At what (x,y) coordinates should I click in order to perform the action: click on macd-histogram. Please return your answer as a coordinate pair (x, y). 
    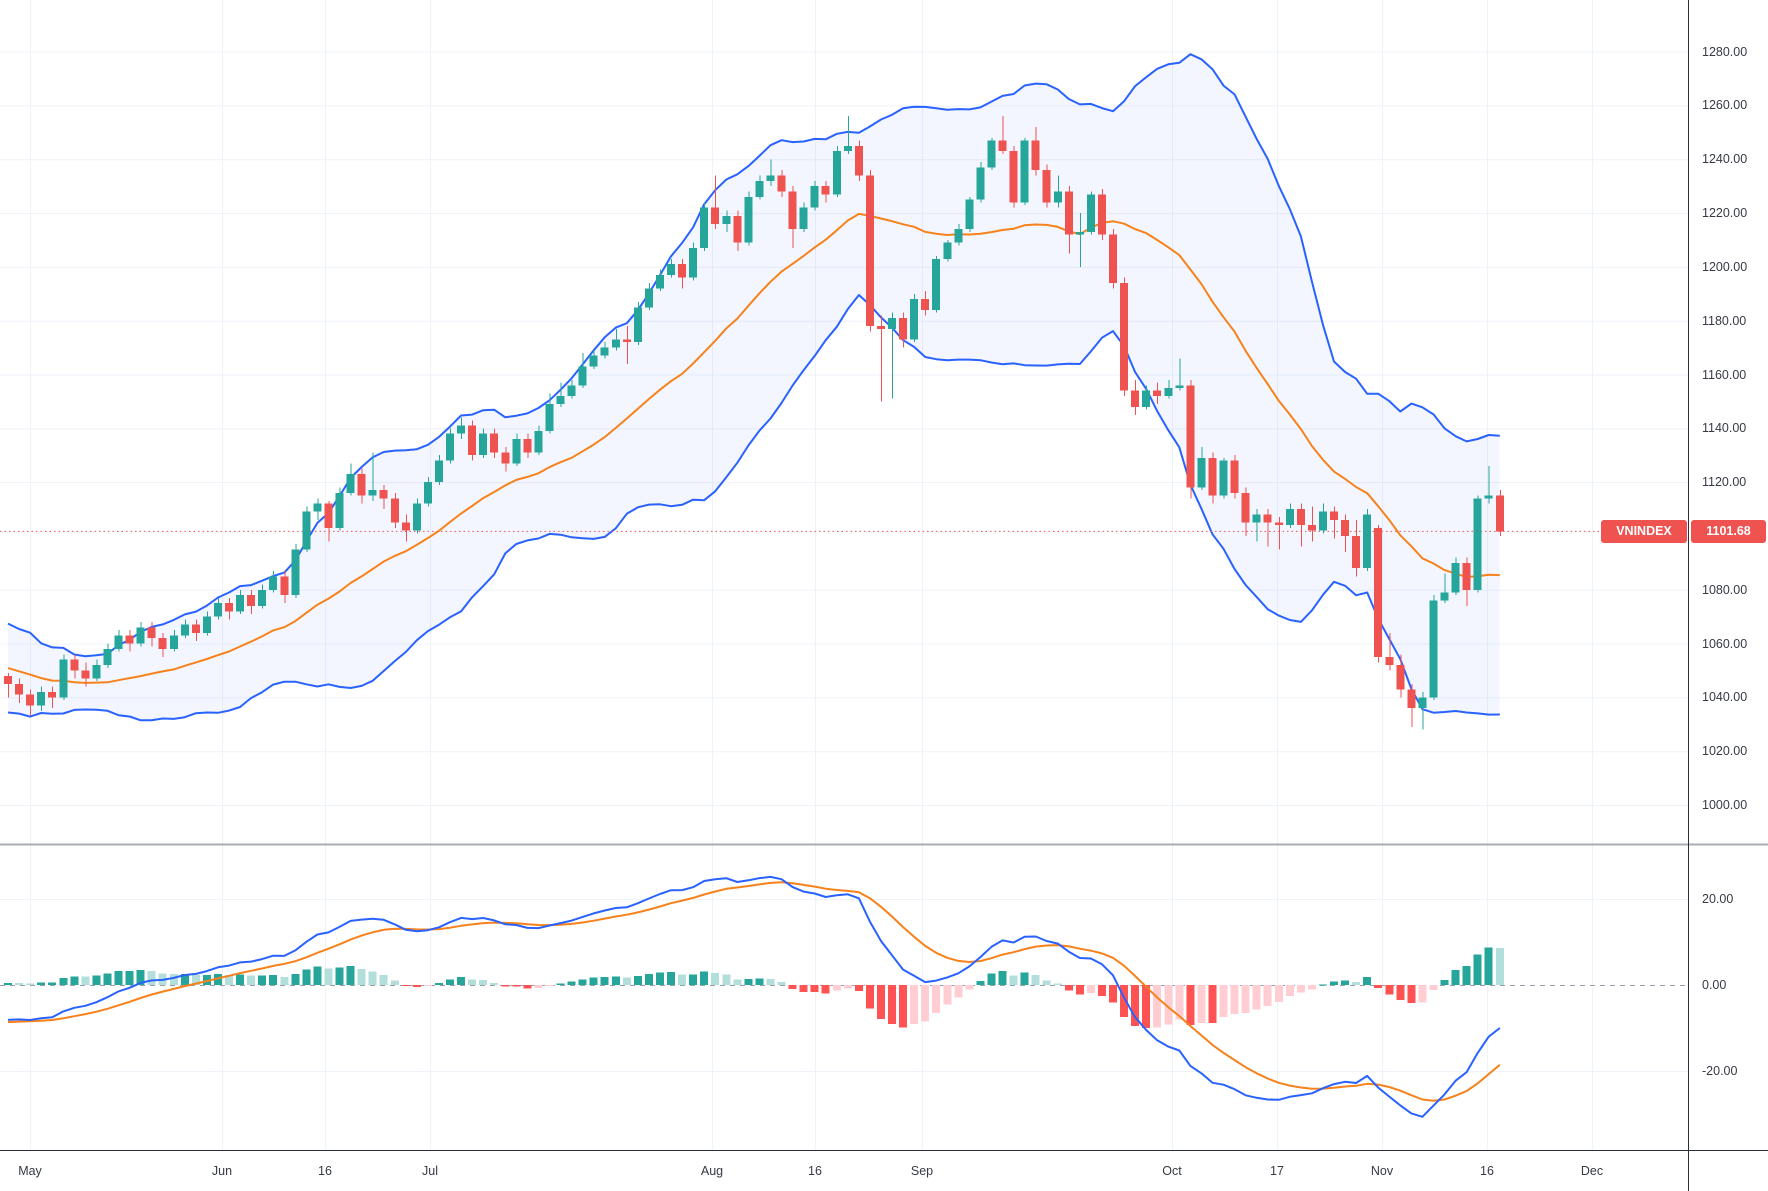
    Looking at the image, I should click on (754, 988).